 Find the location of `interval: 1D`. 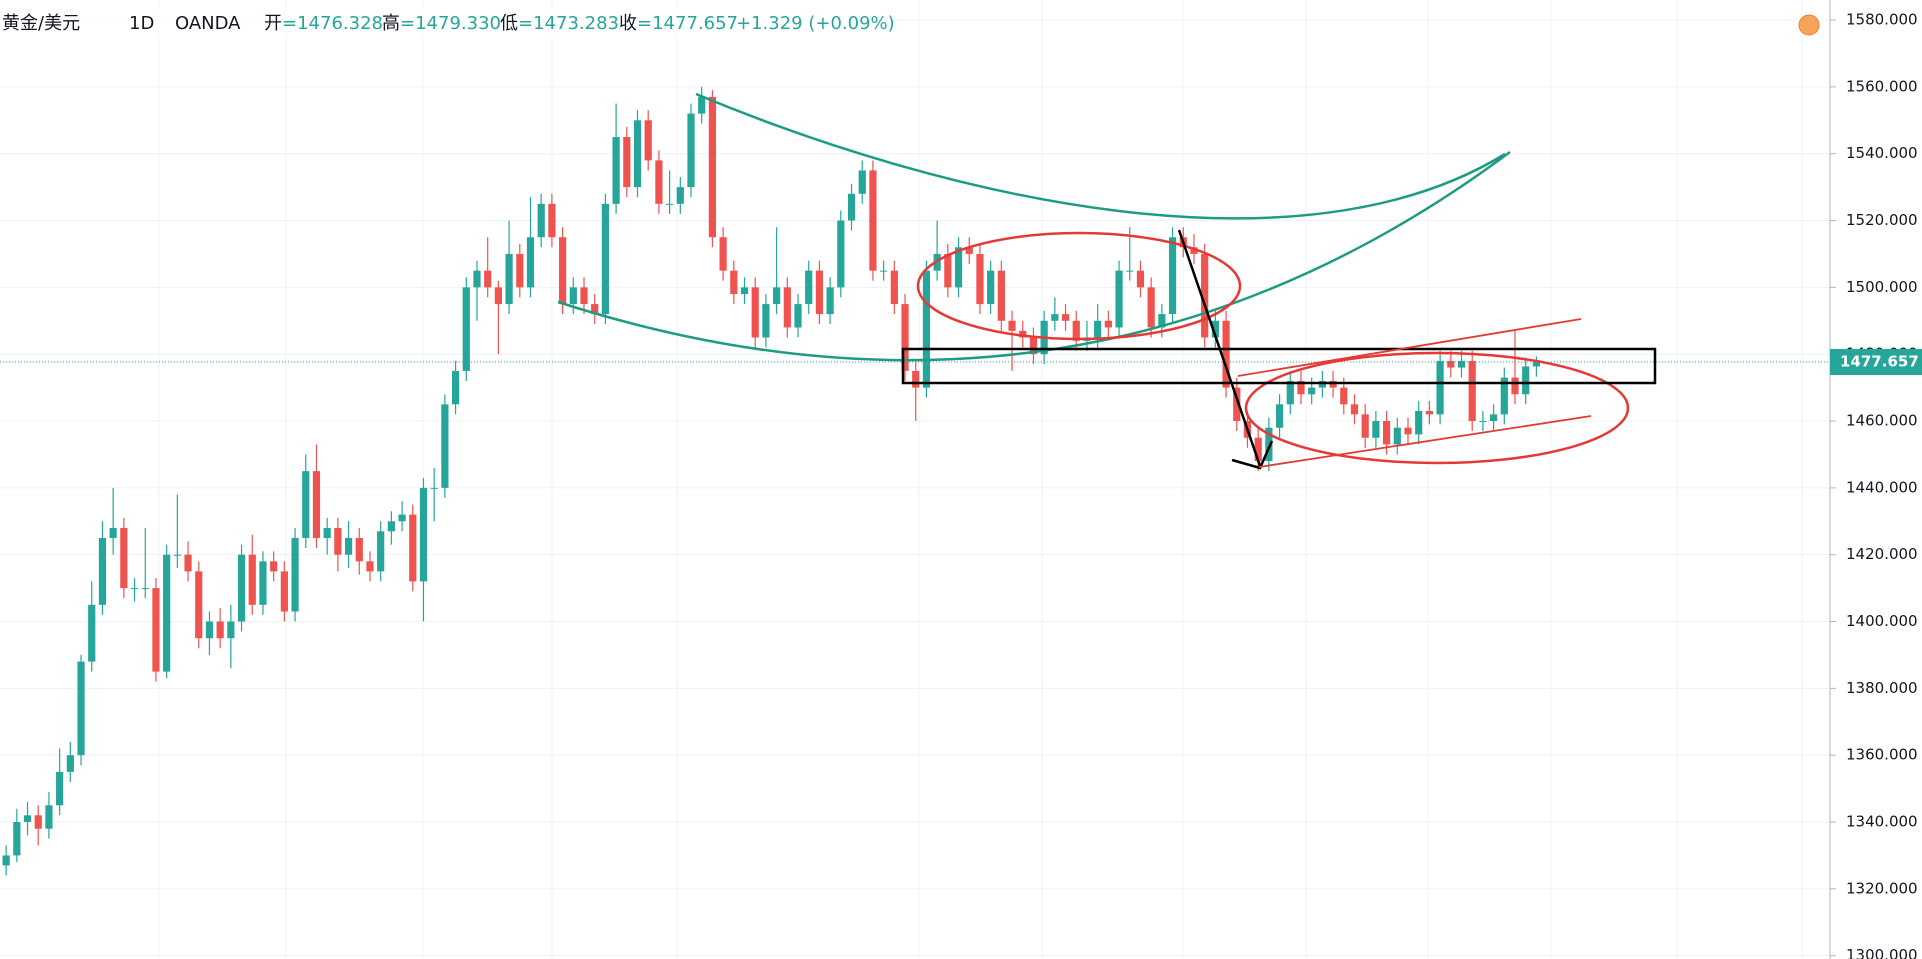

interval: 1D is located at coordinates (141, 23).